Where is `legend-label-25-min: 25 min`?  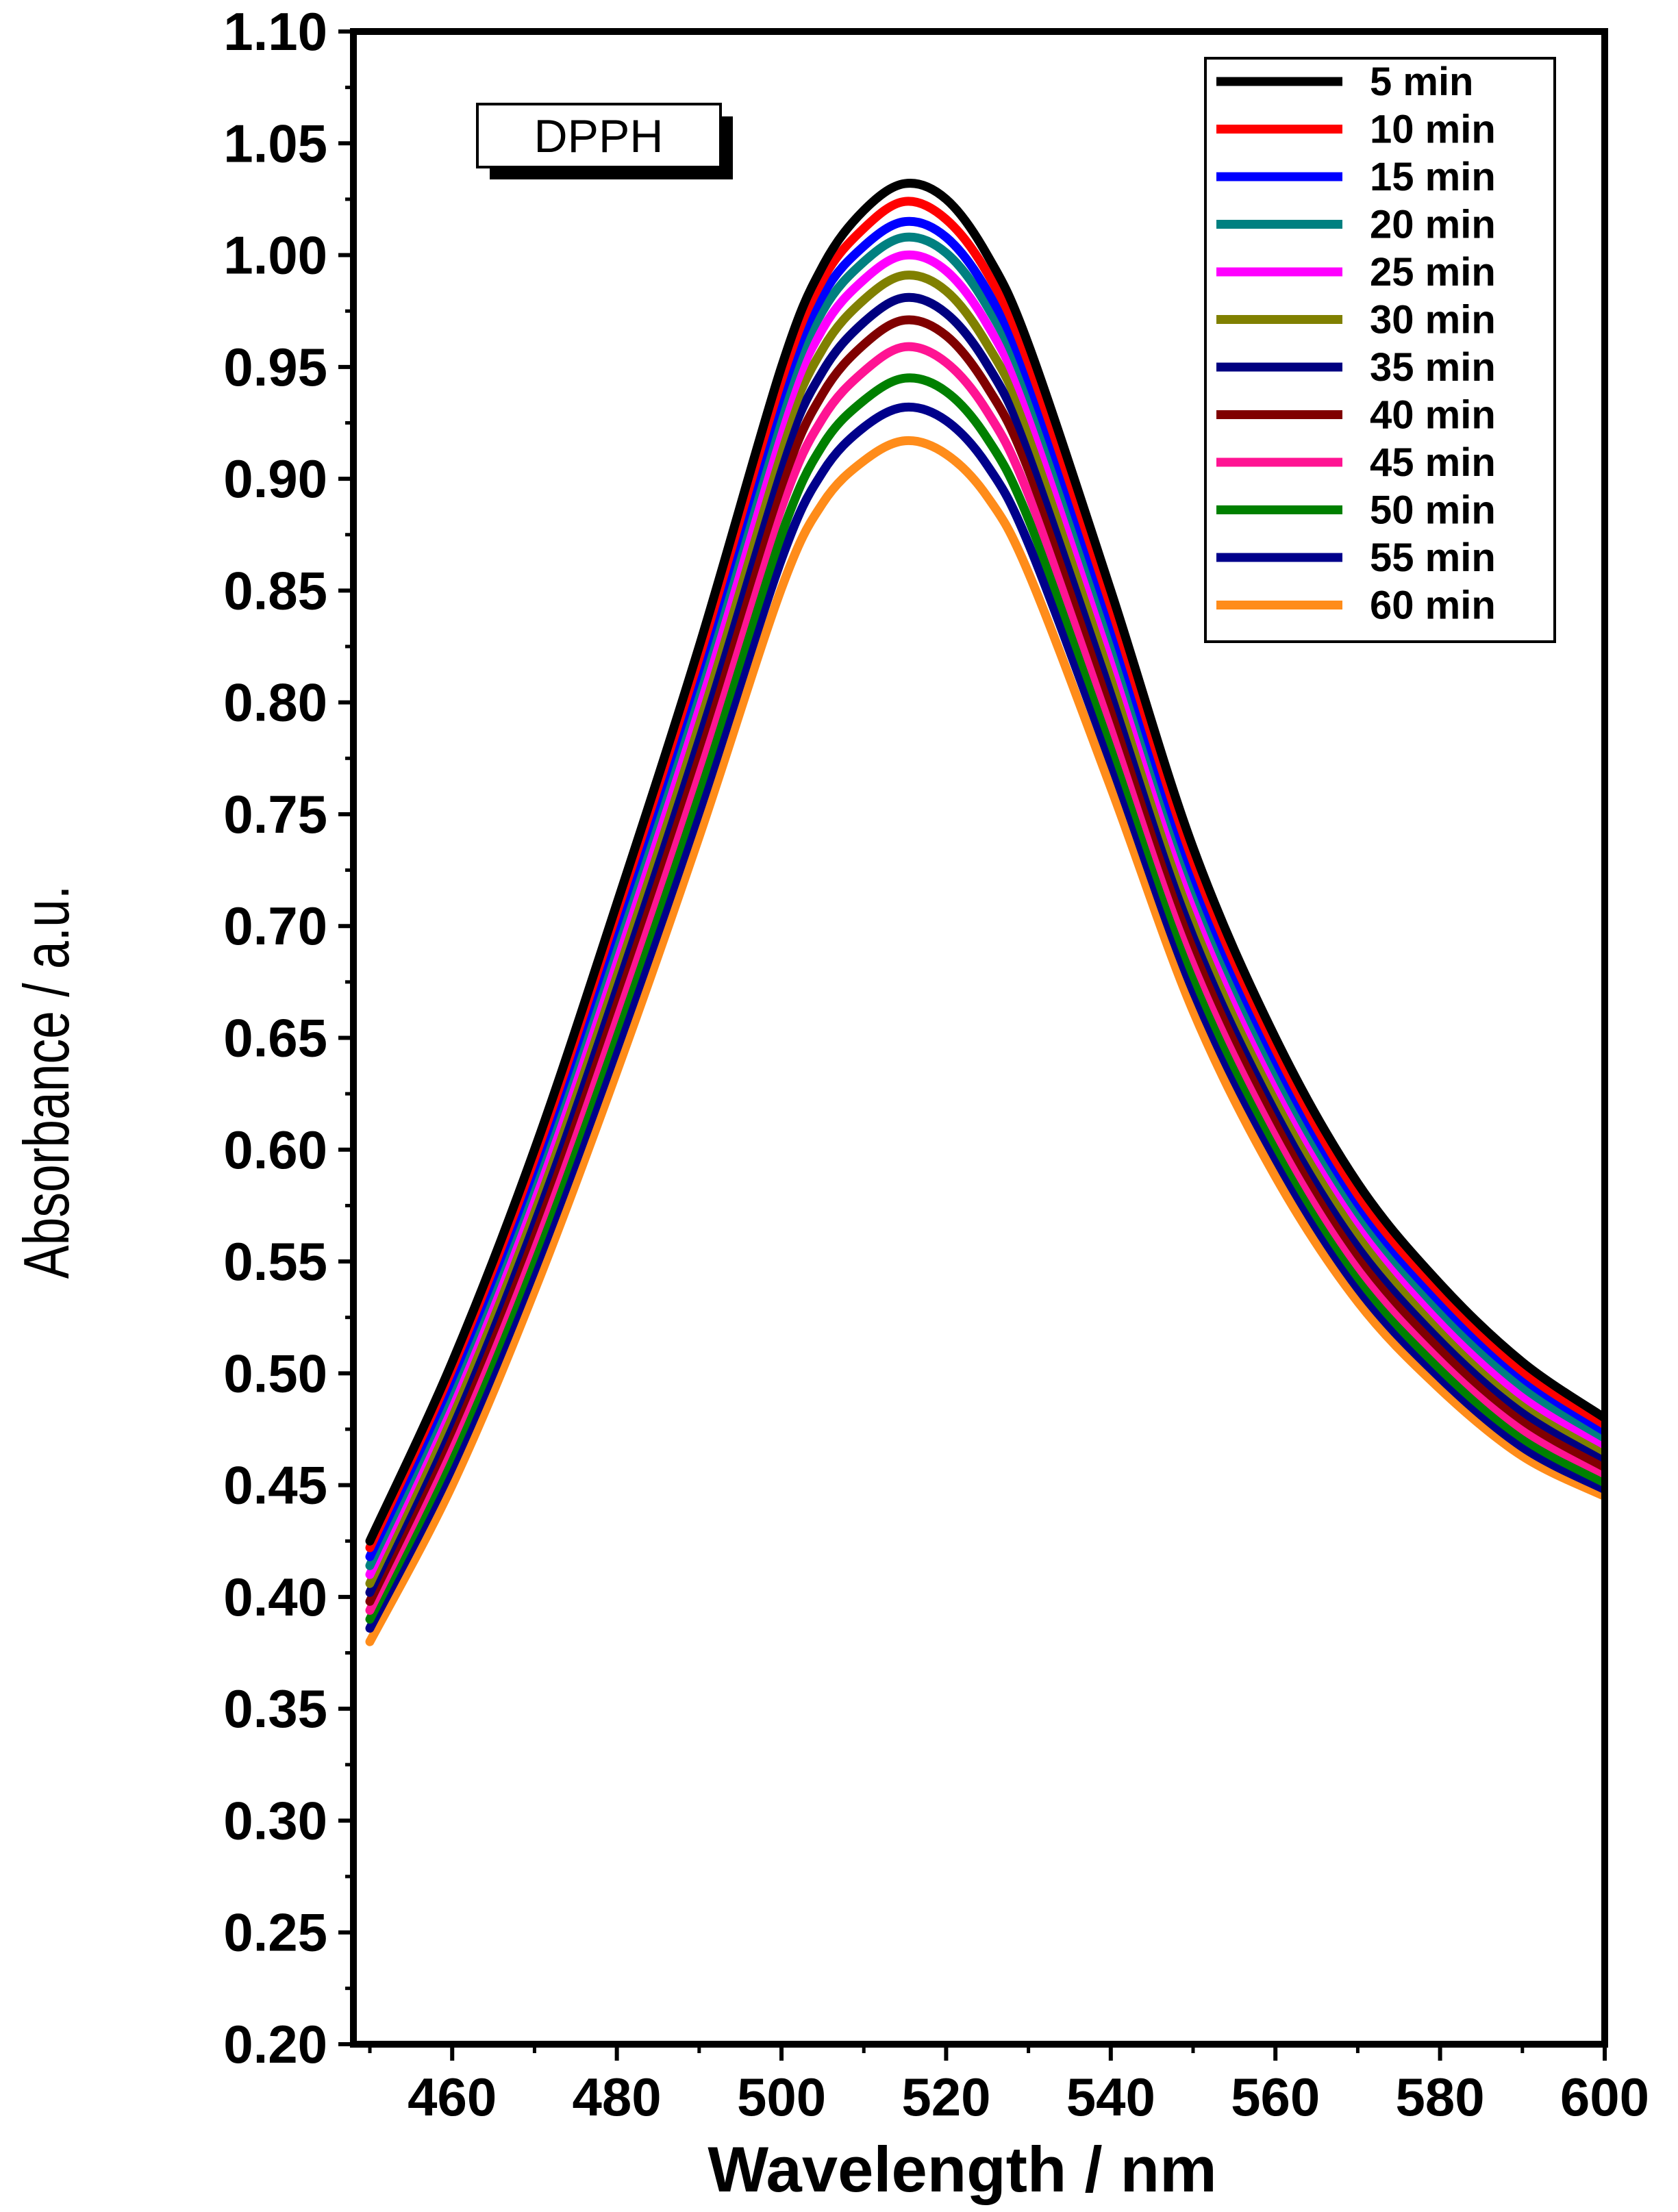
legend-label-25-min: 25 min is located at coordinates (1433, 272).